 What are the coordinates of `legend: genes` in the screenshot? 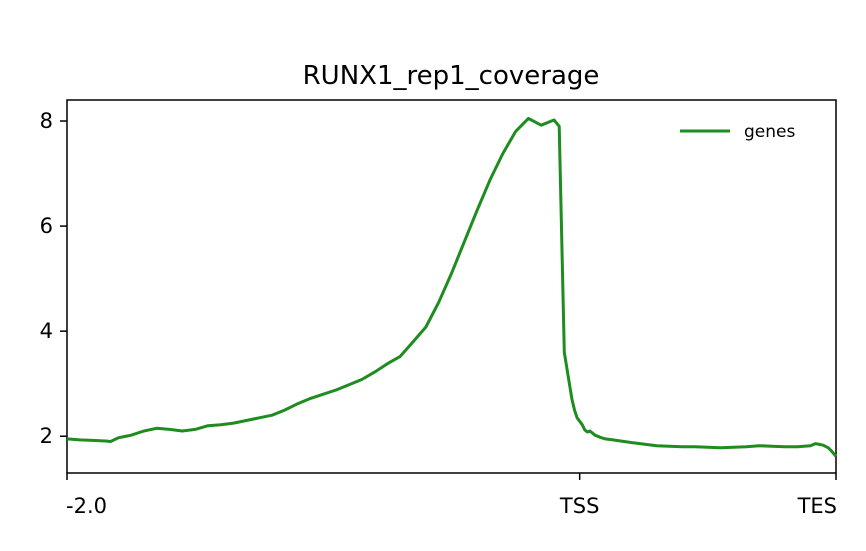 It's located at (737, 132).